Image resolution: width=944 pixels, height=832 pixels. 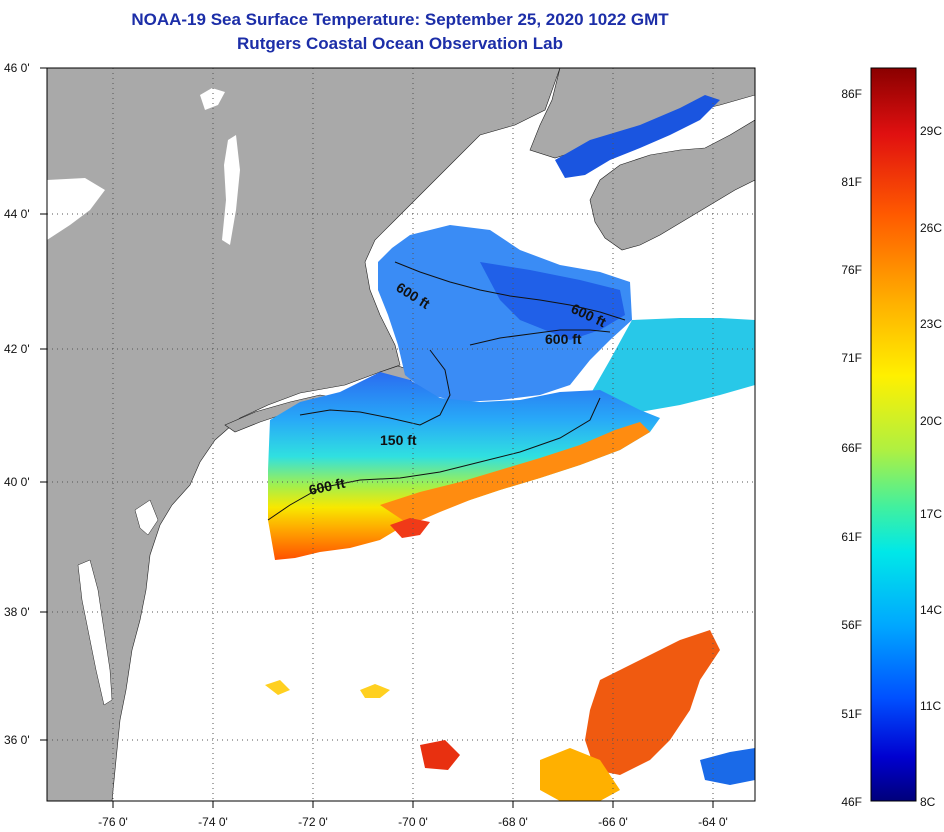 I want to click on lon-label: -66 0', so click(x=613, y=822).